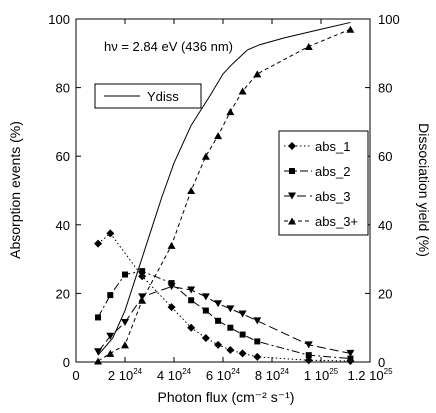  Describe the element at coordinates (385, 156) in the screenshot. I see `y-tick-label-right: 60` at that location.